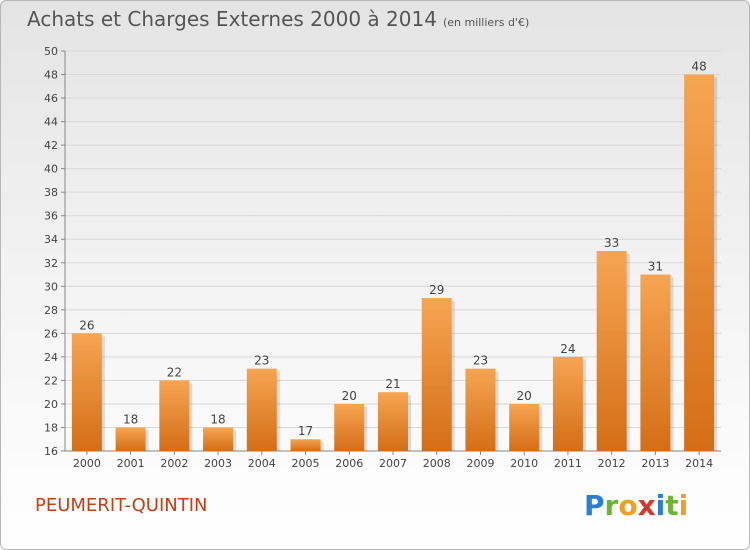  I want to click on x-tick-label: 2012, so click(612, 463).